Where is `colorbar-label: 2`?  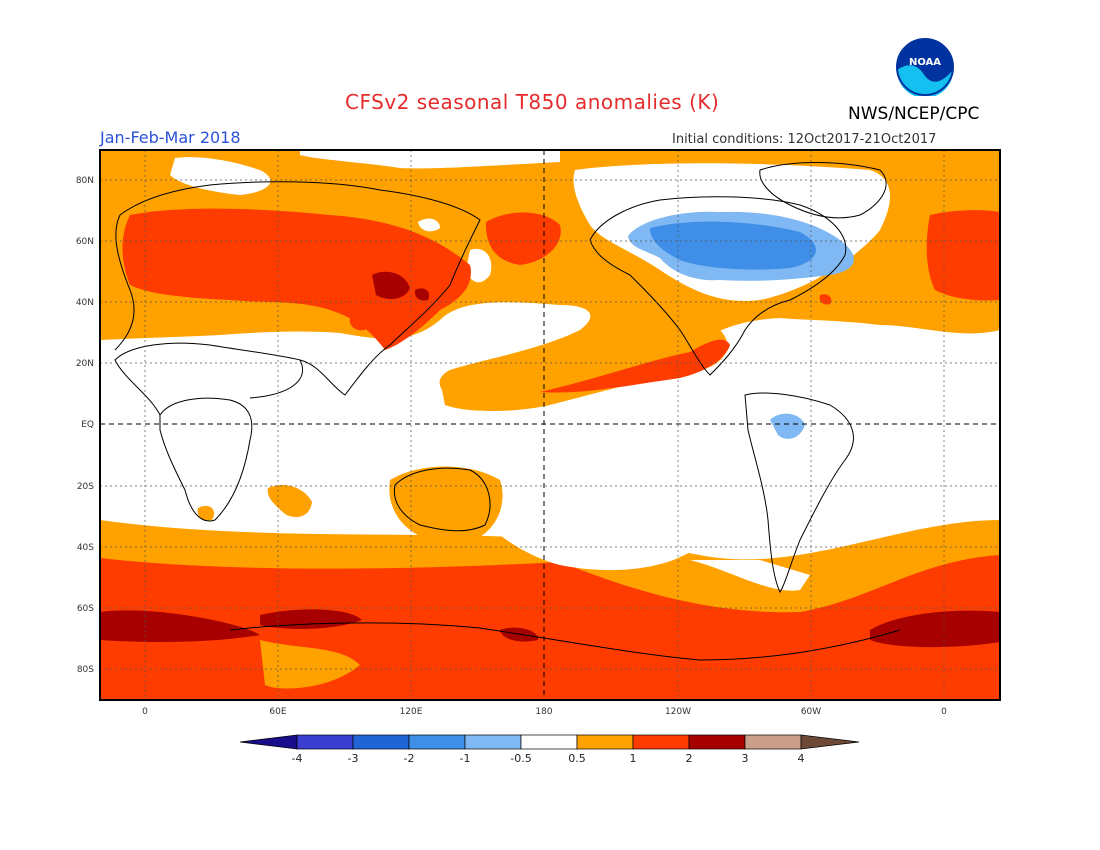
colorbar-label: 2 is located at coordinates (689, 758).